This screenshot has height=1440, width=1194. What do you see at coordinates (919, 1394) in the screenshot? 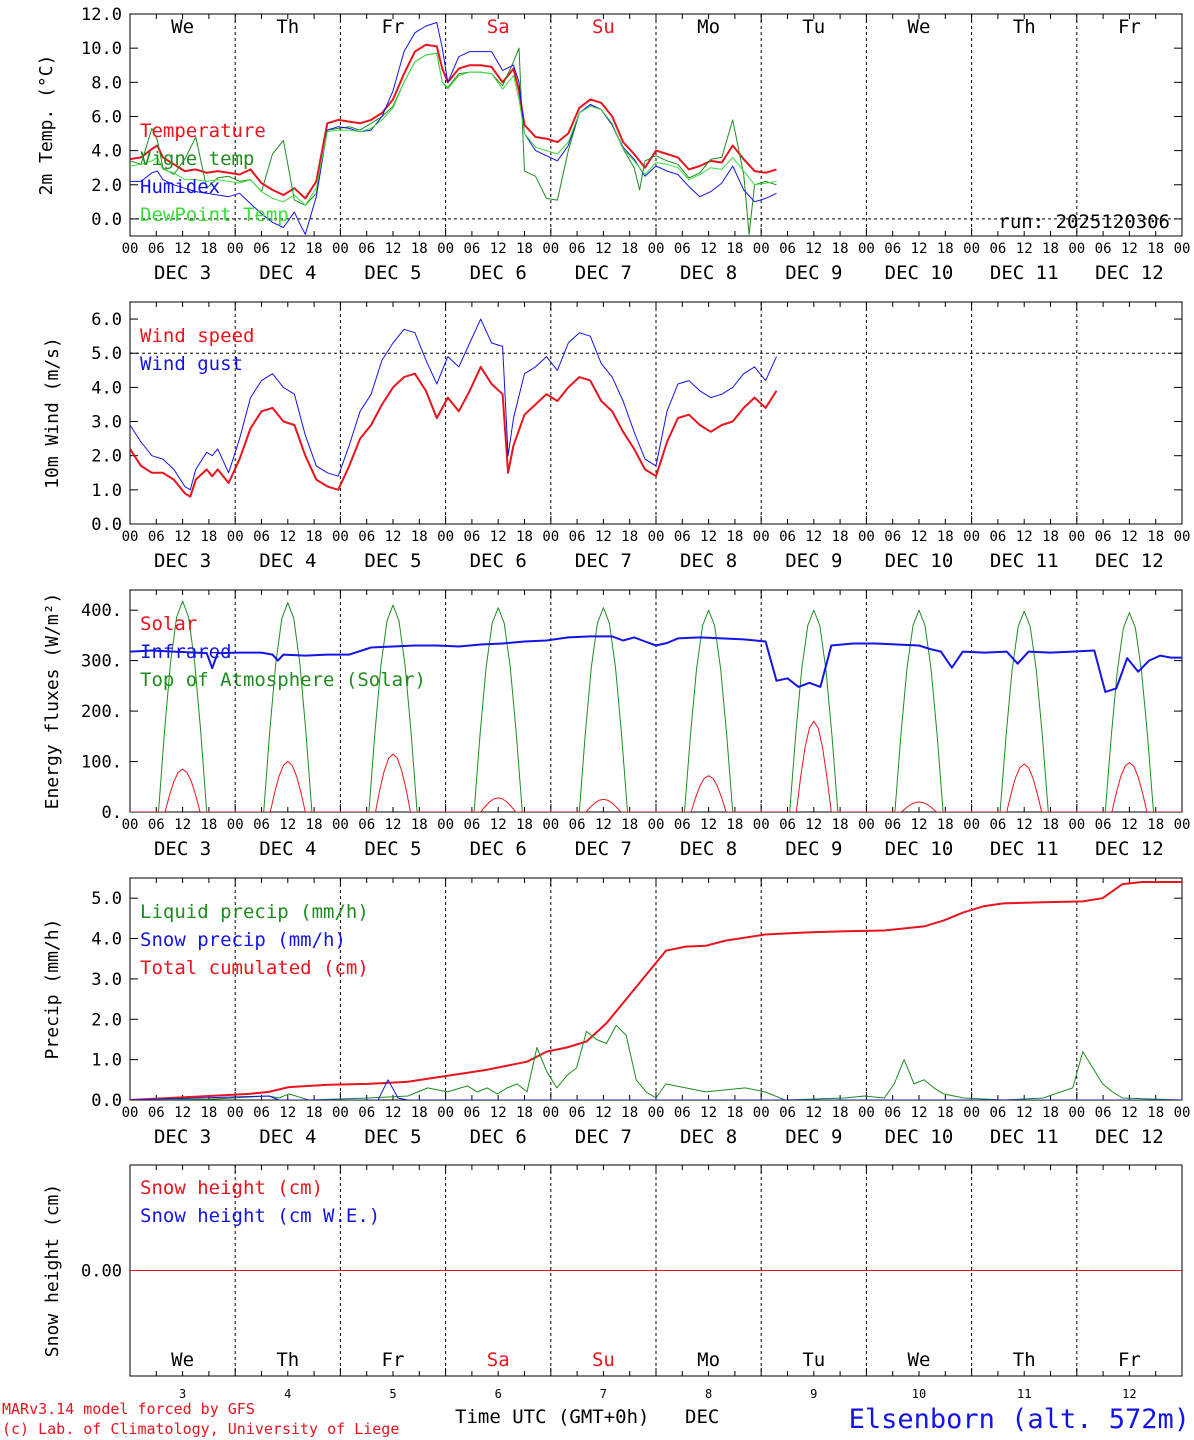
I see `day-number-label: 10` at bounding box center [919, 1394].